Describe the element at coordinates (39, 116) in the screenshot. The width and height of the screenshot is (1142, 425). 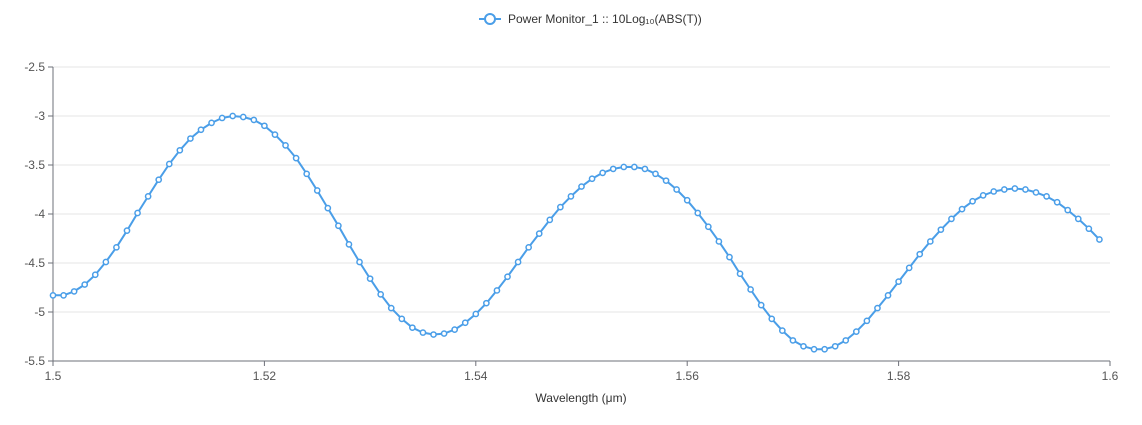
I see `y-tick-label: -3` at that location.